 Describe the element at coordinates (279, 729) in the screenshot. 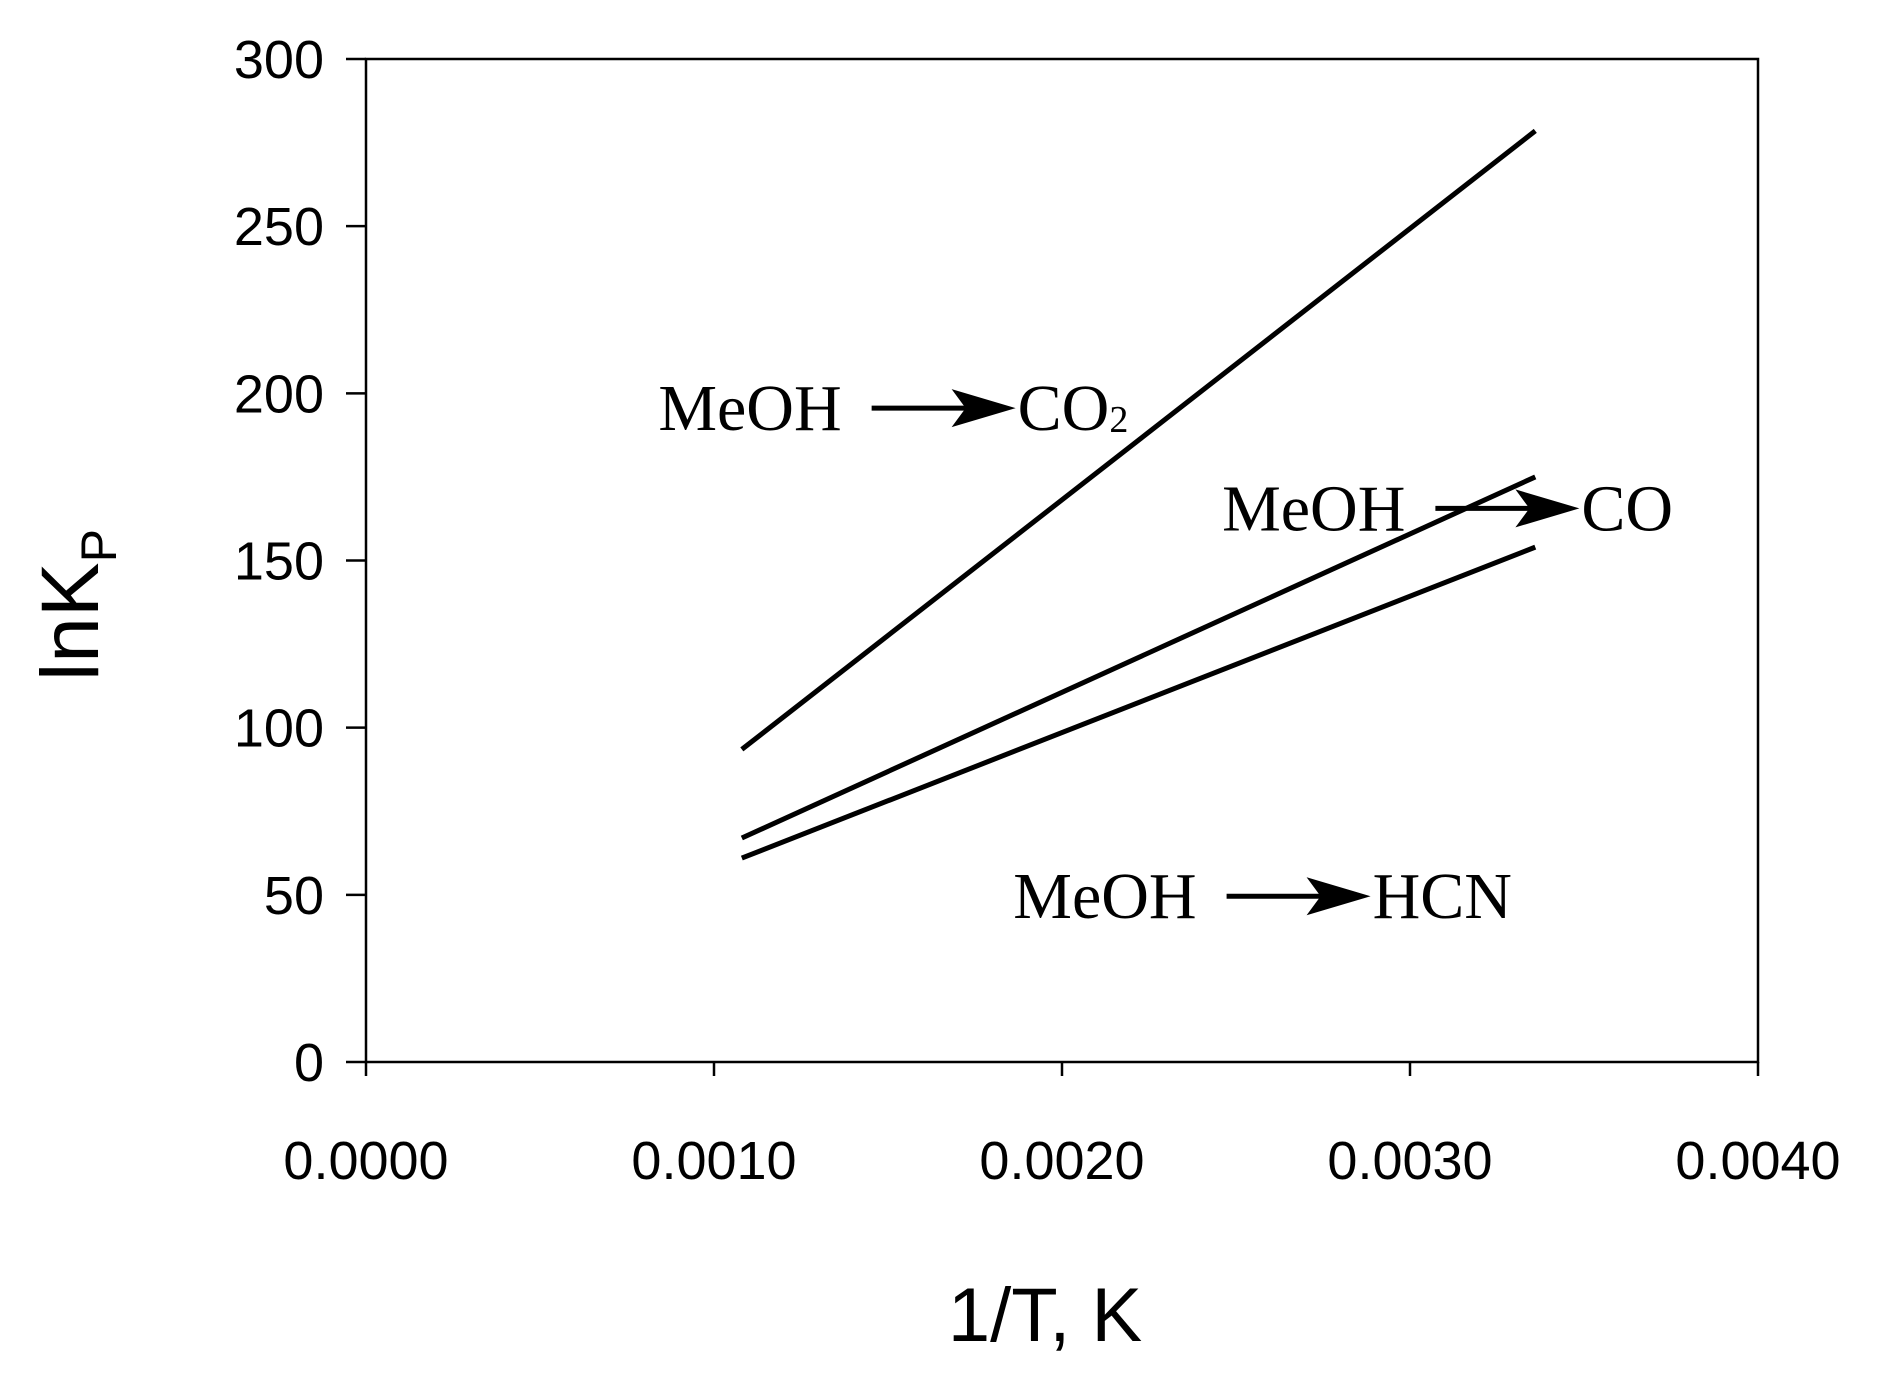

I see `y-tick-label: 100` at that location.